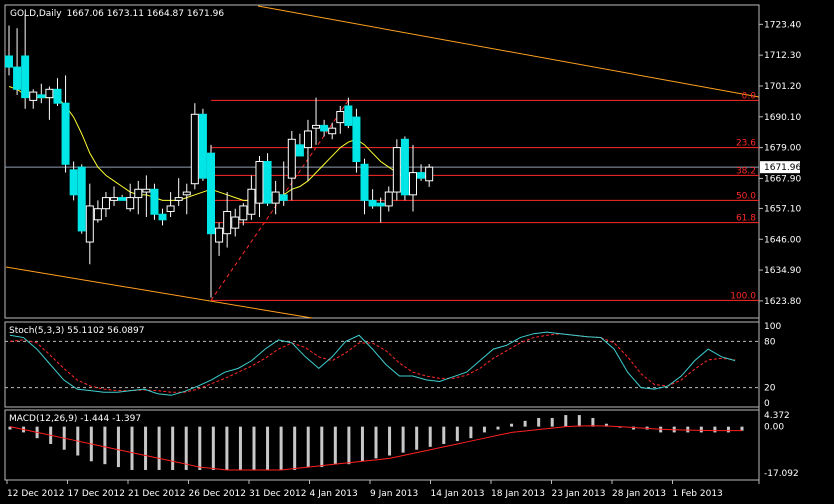 The width and height of the screenshot is (834, 504). Describe the element at coordinates (770, 342) in the screenshot. I see `stoch-tick-label: 80` at that location.